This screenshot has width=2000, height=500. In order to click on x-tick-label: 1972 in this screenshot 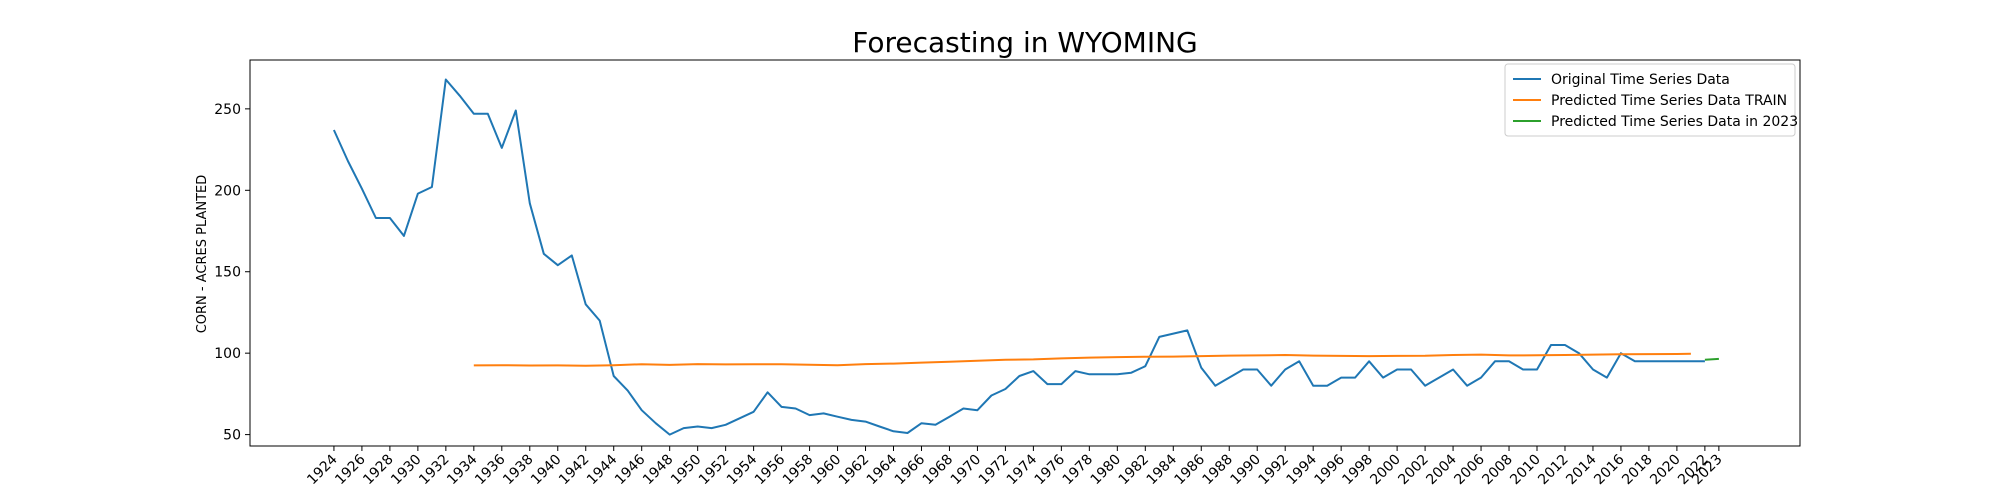, I will do `click(994, 470)`.